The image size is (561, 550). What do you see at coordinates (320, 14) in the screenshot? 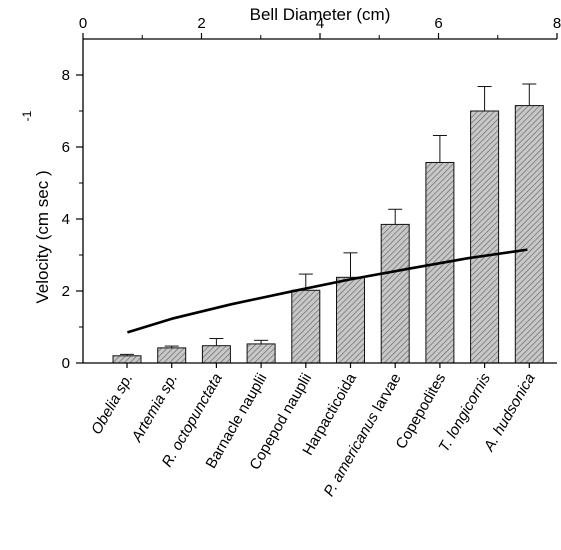
I see `top-axis-label: Bell Diameter (cm)` at bounding box center [320, 14].